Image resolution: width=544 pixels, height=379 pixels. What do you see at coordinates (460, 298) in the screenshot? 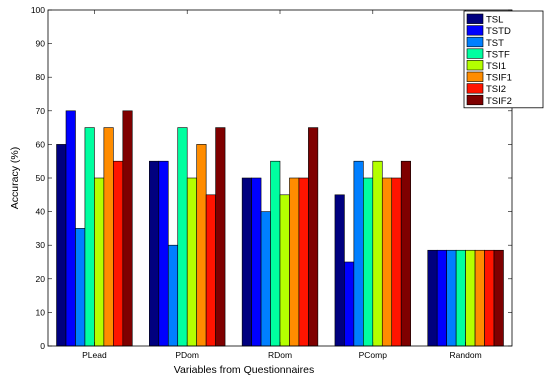
I see `bar-tstf-random` at bounding box center [460, 298].